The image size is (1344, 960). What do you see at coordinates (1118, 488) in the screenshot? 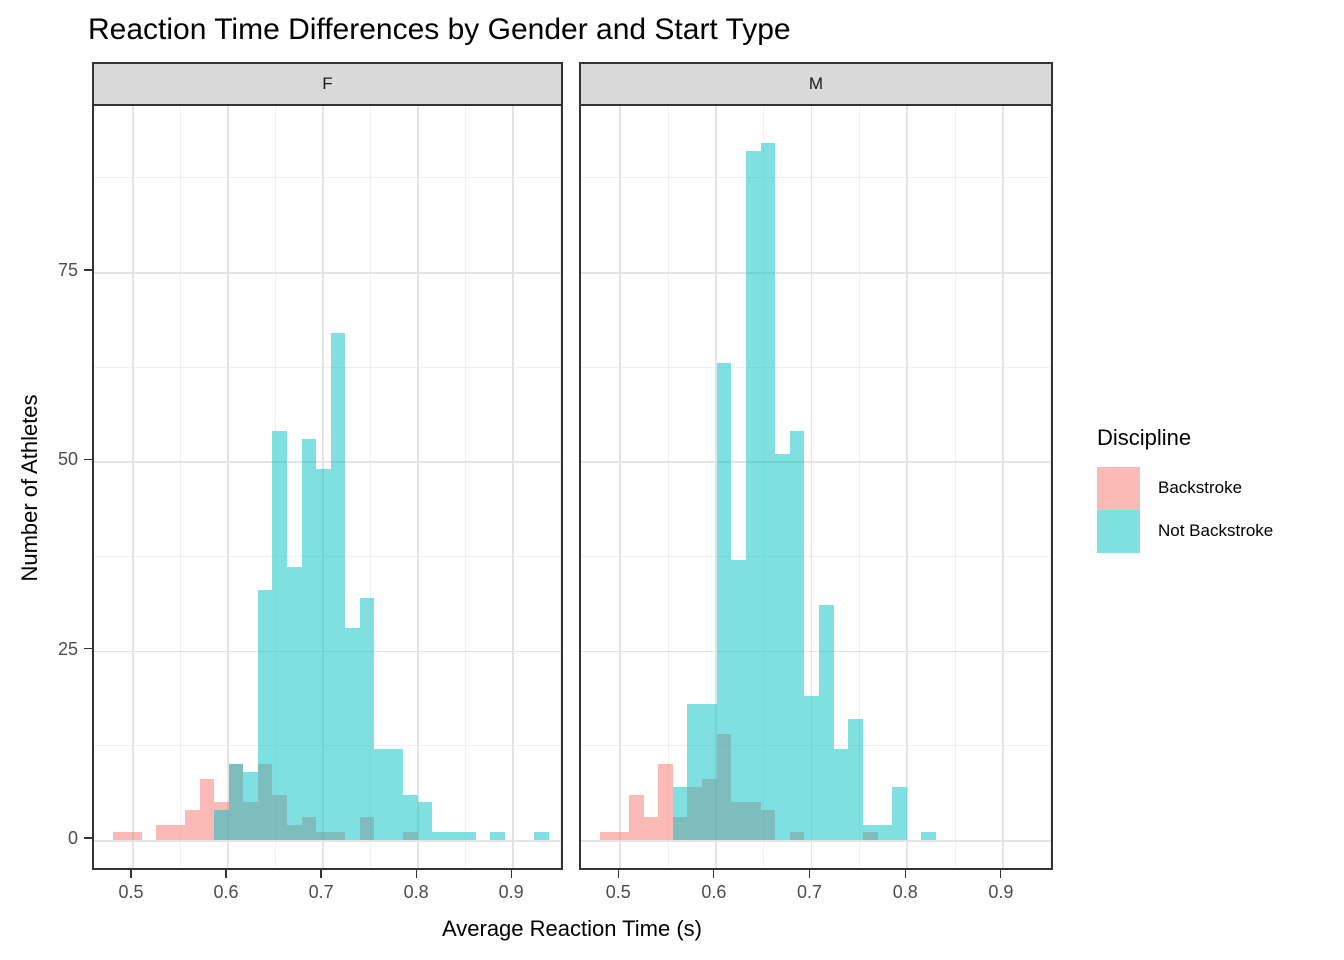
I see `legend-swatch-backstroke` at bounding box center [1118, 488].